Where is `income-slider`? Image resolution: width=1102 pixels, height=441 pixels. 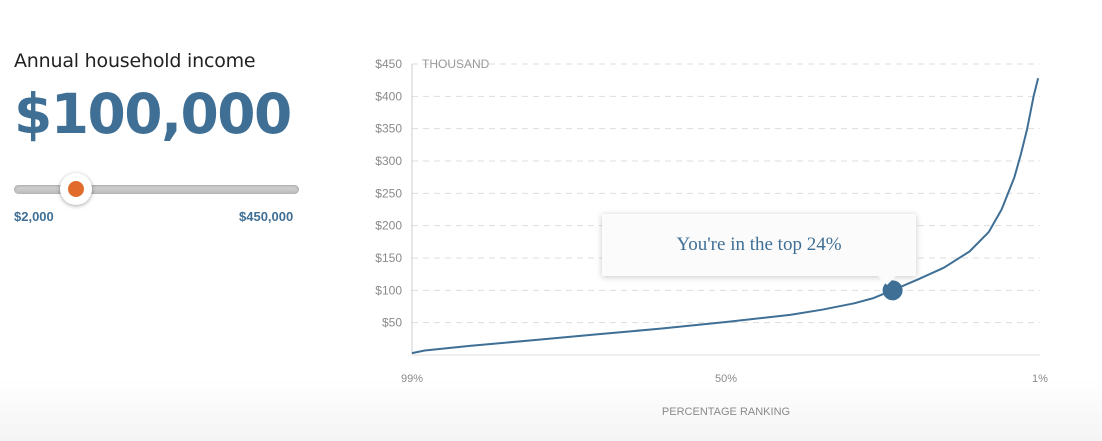 income-slider is located at coordinates (156, 189).